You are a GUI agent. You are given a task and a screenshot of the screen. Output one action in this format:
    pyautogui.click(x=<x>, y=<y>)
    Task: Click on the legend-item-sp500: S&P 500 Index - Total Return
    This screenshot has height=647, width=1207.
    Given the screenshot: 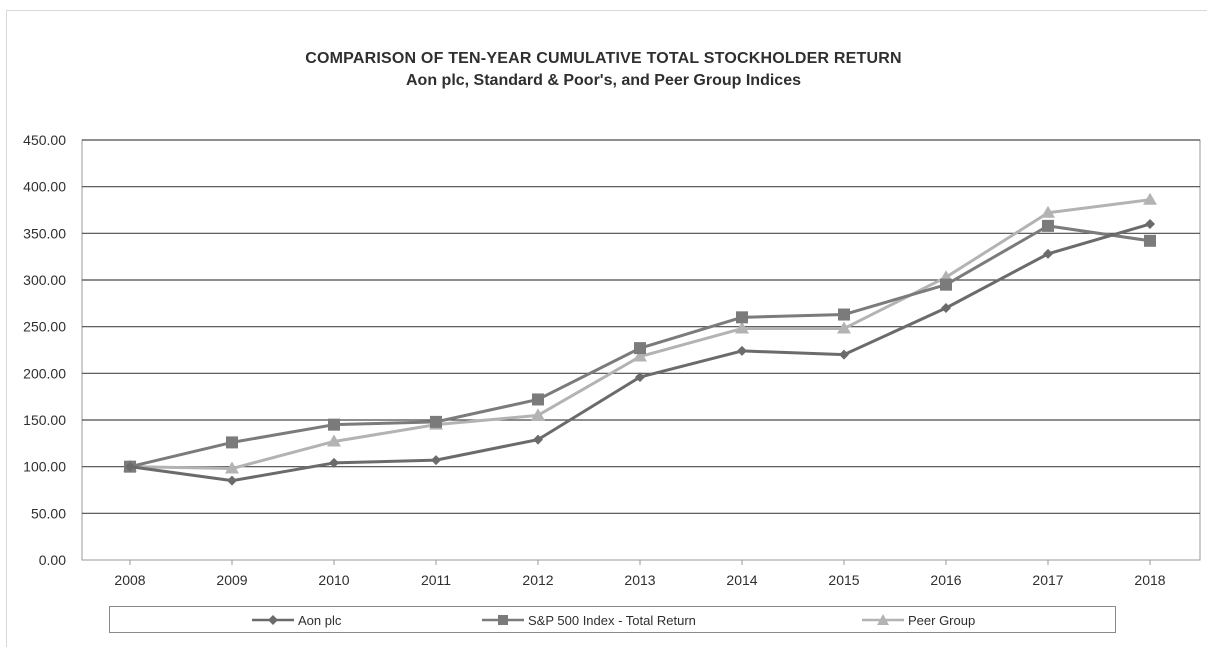 What is the action you would take?
    pyautogui.click(x=588, y=620)
    